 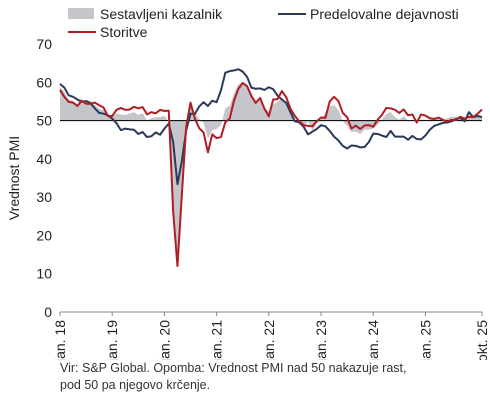 What do you see at coordinates (44, 197) in the screenshot?
I see `y-tick-label-3: 30` at bounding box center [44, 197].